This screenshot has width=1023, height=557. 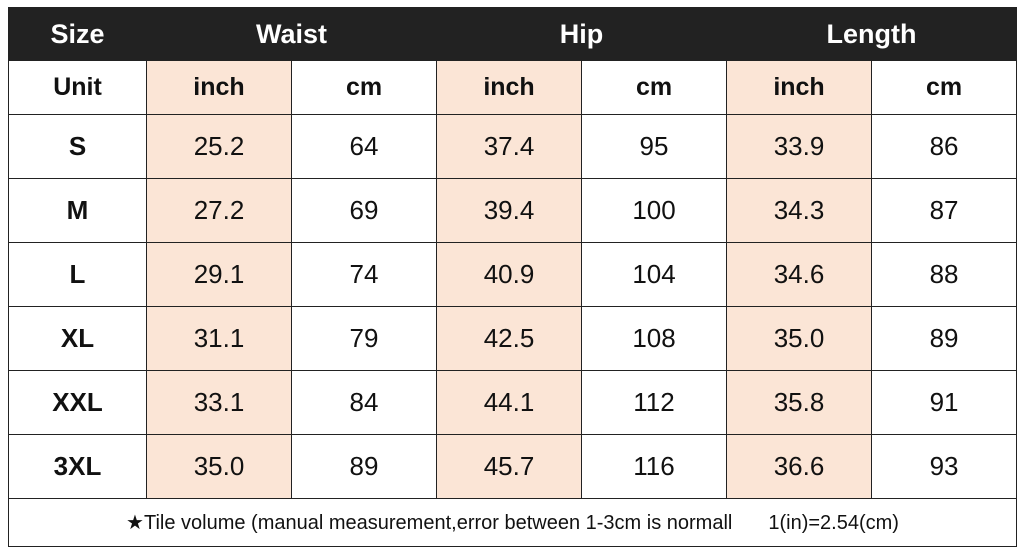 What do you see at coordinates (944, 87) in the screenshot?
I see `length-unit-cm: cm` at bounding box center [944, 87].